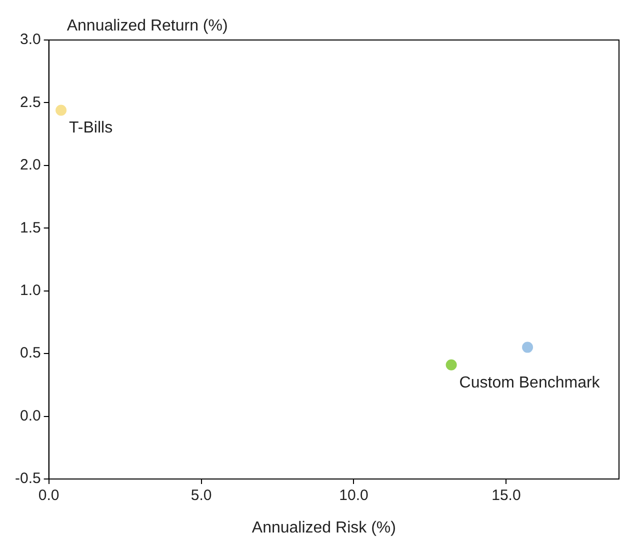  What do you see at coordinates (201, 495) in the screenshot?
I see `x-tick-label: 5.0` at bounding box center [201, 495].